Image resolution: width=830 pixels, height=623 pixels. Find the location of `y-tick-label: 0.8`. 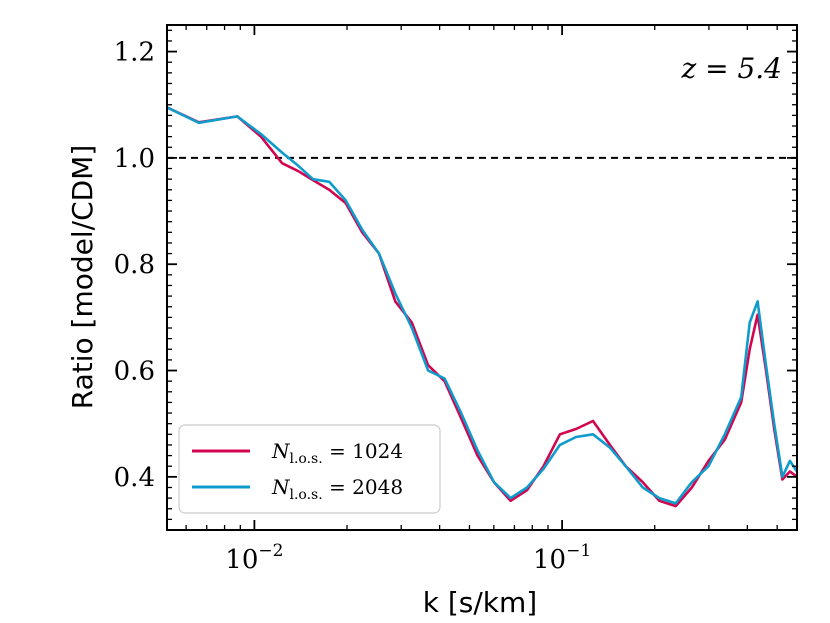

y-tick-label: 0.8 is located at coordinates (134, 265).